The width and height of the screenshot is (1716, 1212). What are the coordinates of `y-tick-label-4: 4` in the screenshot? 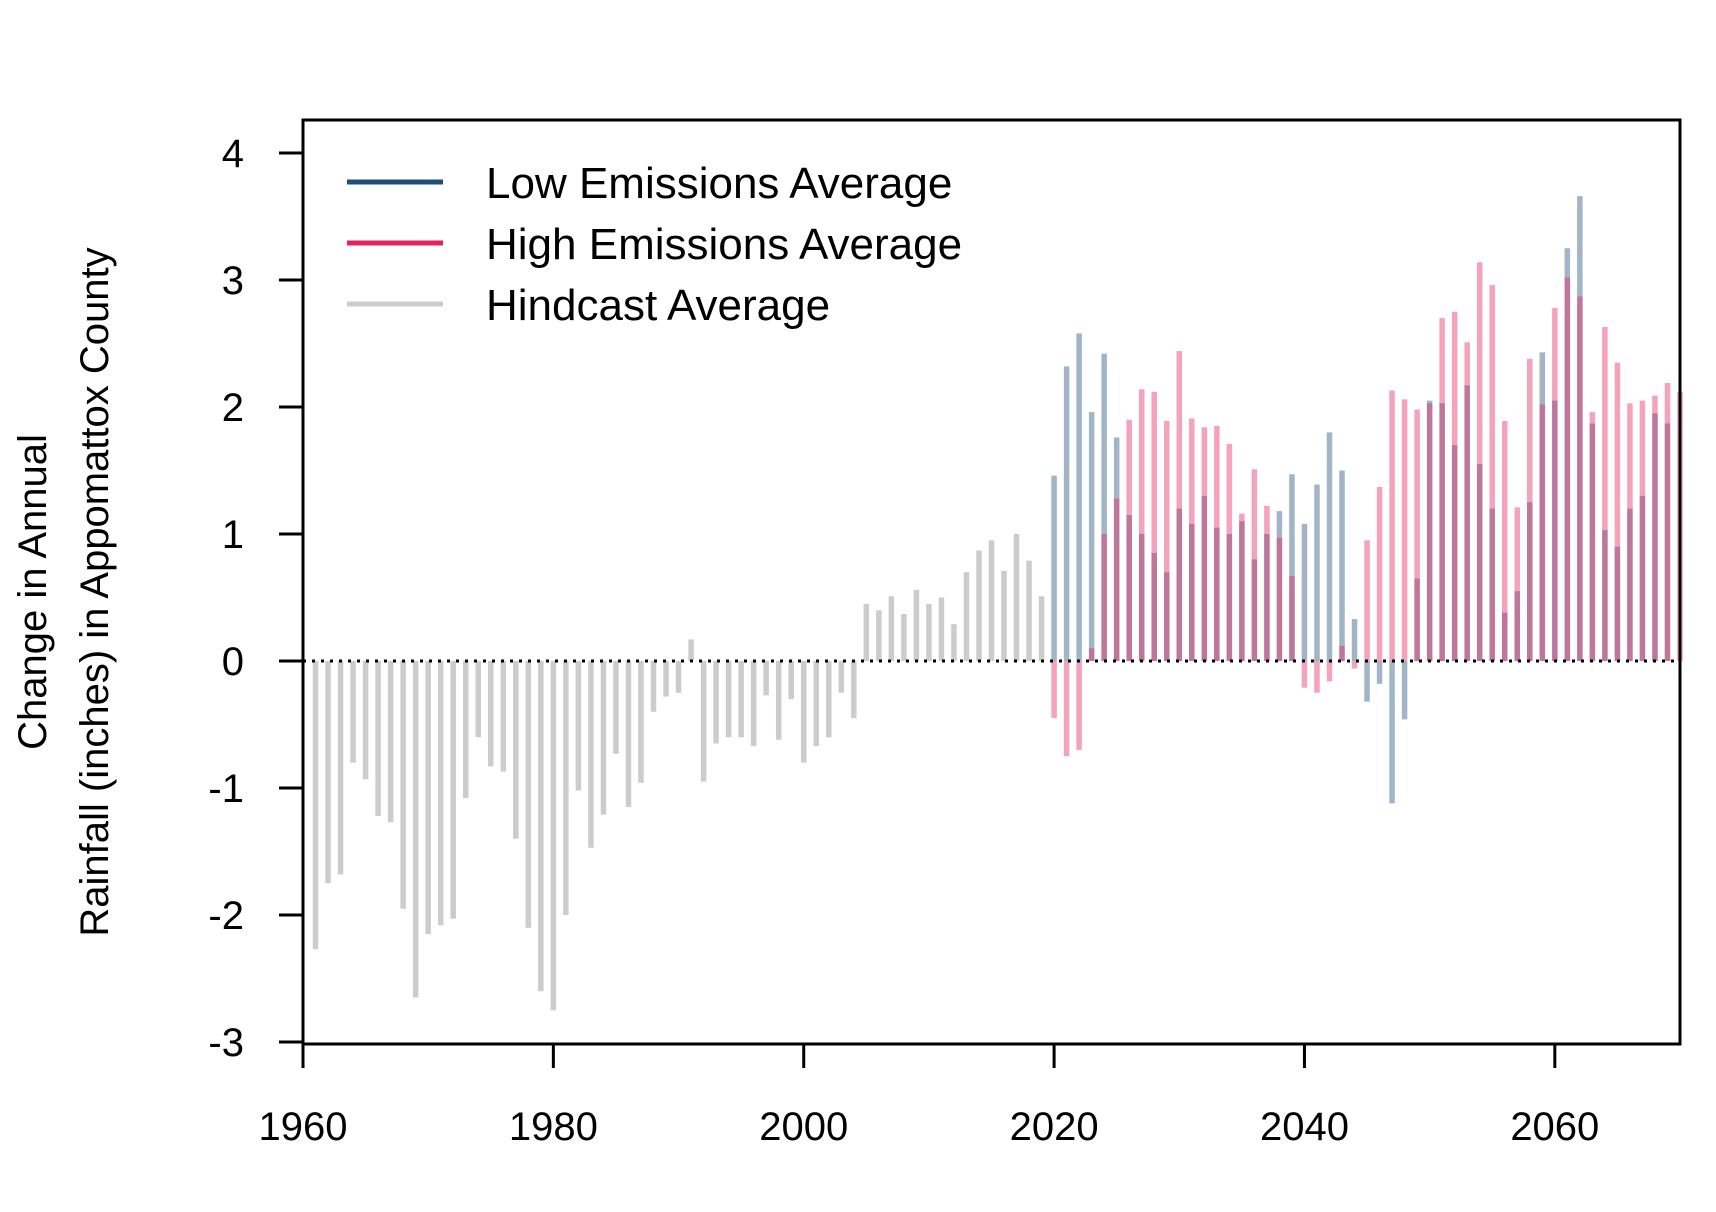 It's located at (233, 154).